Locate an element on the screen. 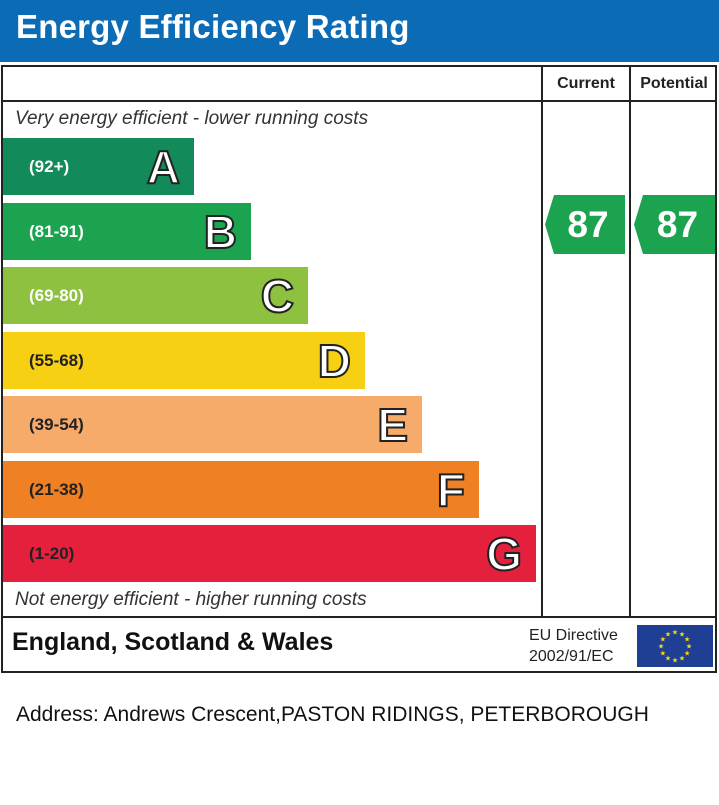 This screenshot has height=805, width=719. band-range-label: (21-38) is located at coordinates (56, 489).